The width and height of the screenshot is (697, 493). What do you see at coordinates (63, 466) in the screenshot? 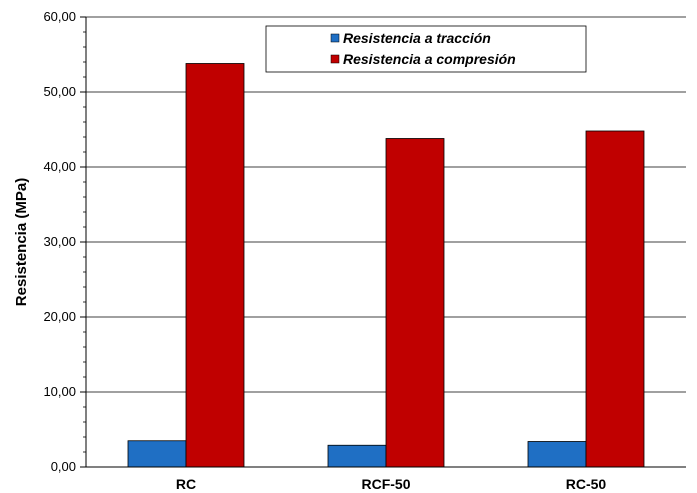
I see `y-tick-label: 0,00` at bounding box center [63, 466].